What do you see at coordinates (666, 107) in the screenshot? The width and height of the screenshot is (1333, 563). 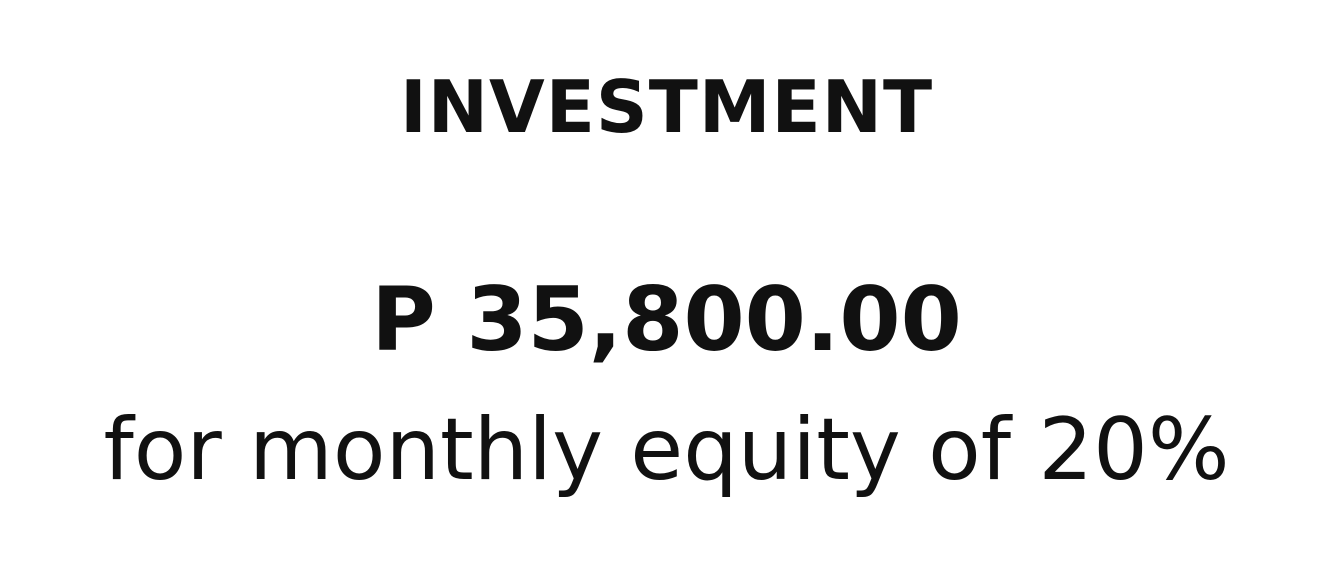 I see `investment-heading: INVESTMENT` at bounding box center [666, 107].